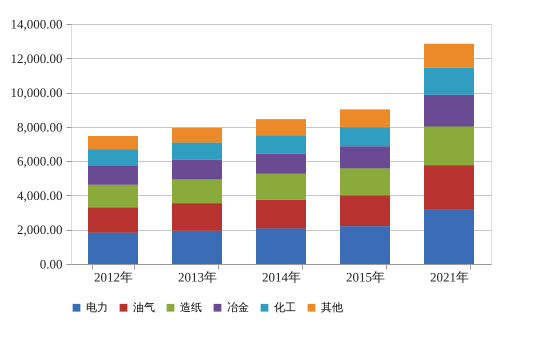  What do you see at coordinates (285, 307) in the screenshot?
I see `legend-label: 化工` at bounding box center [285, 307].